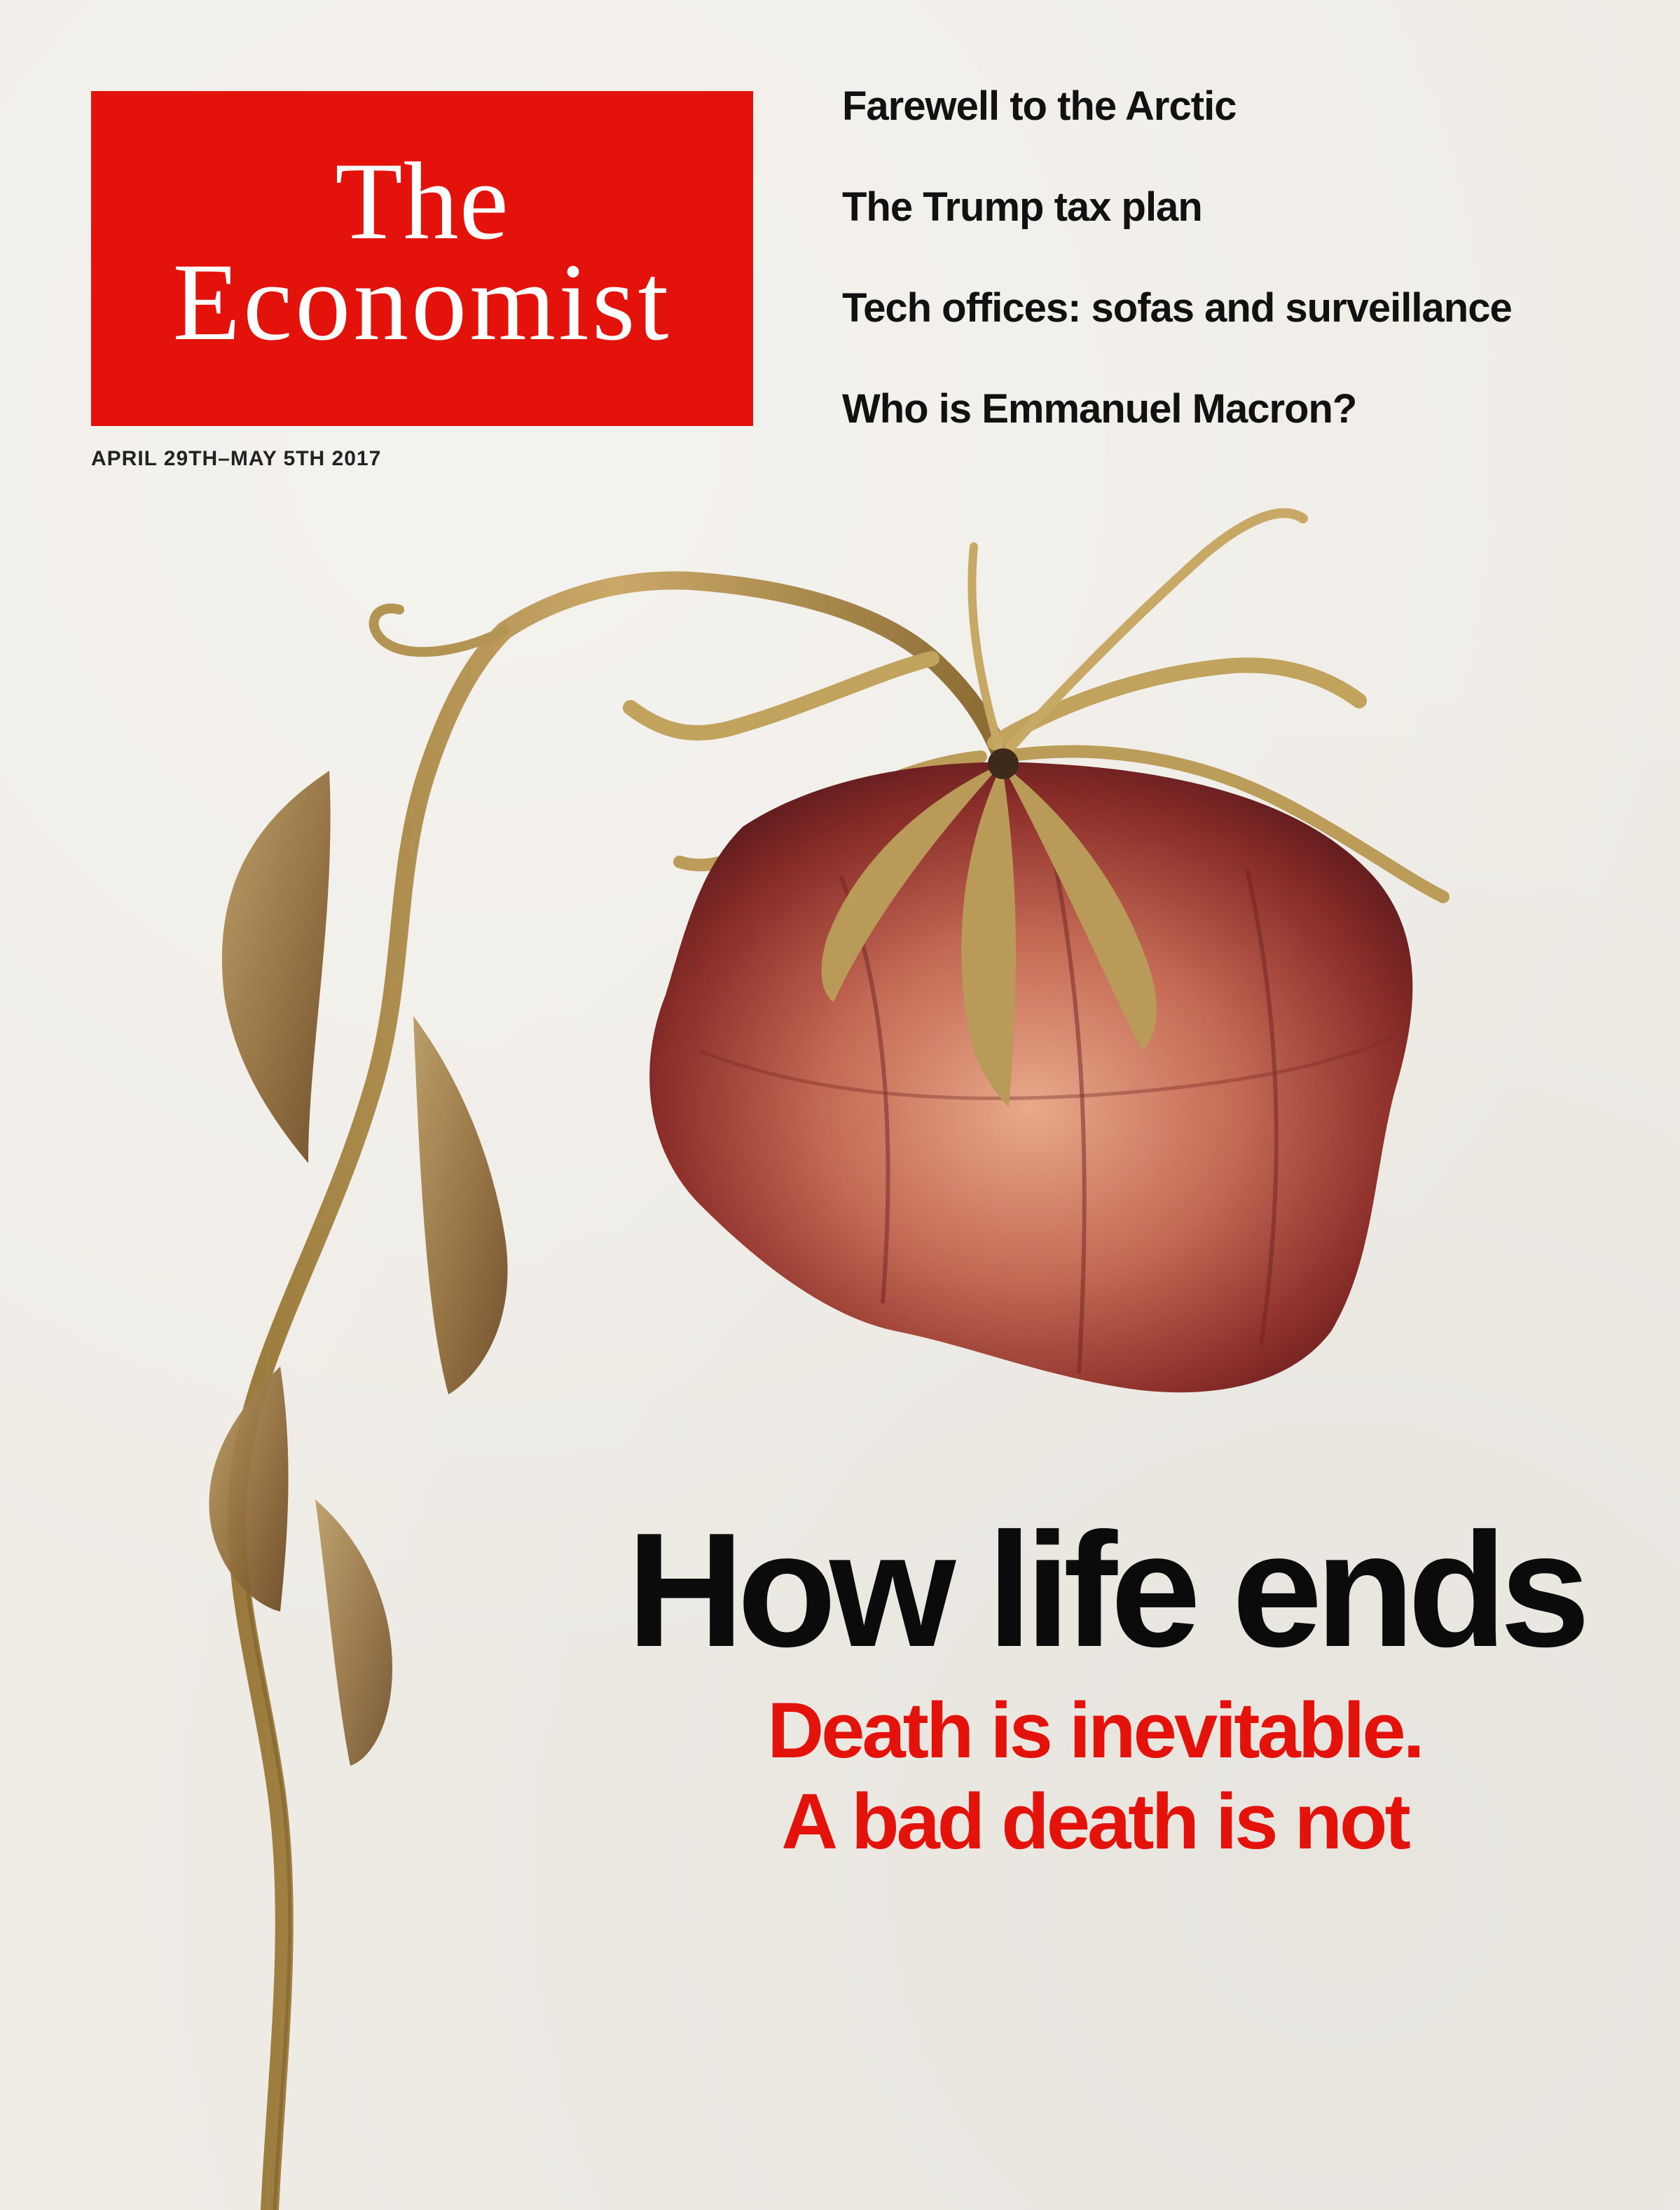 This screenshot has height=2210, width=1680. I want to click on cover-headline: How life ends, so click(1108, 1590).